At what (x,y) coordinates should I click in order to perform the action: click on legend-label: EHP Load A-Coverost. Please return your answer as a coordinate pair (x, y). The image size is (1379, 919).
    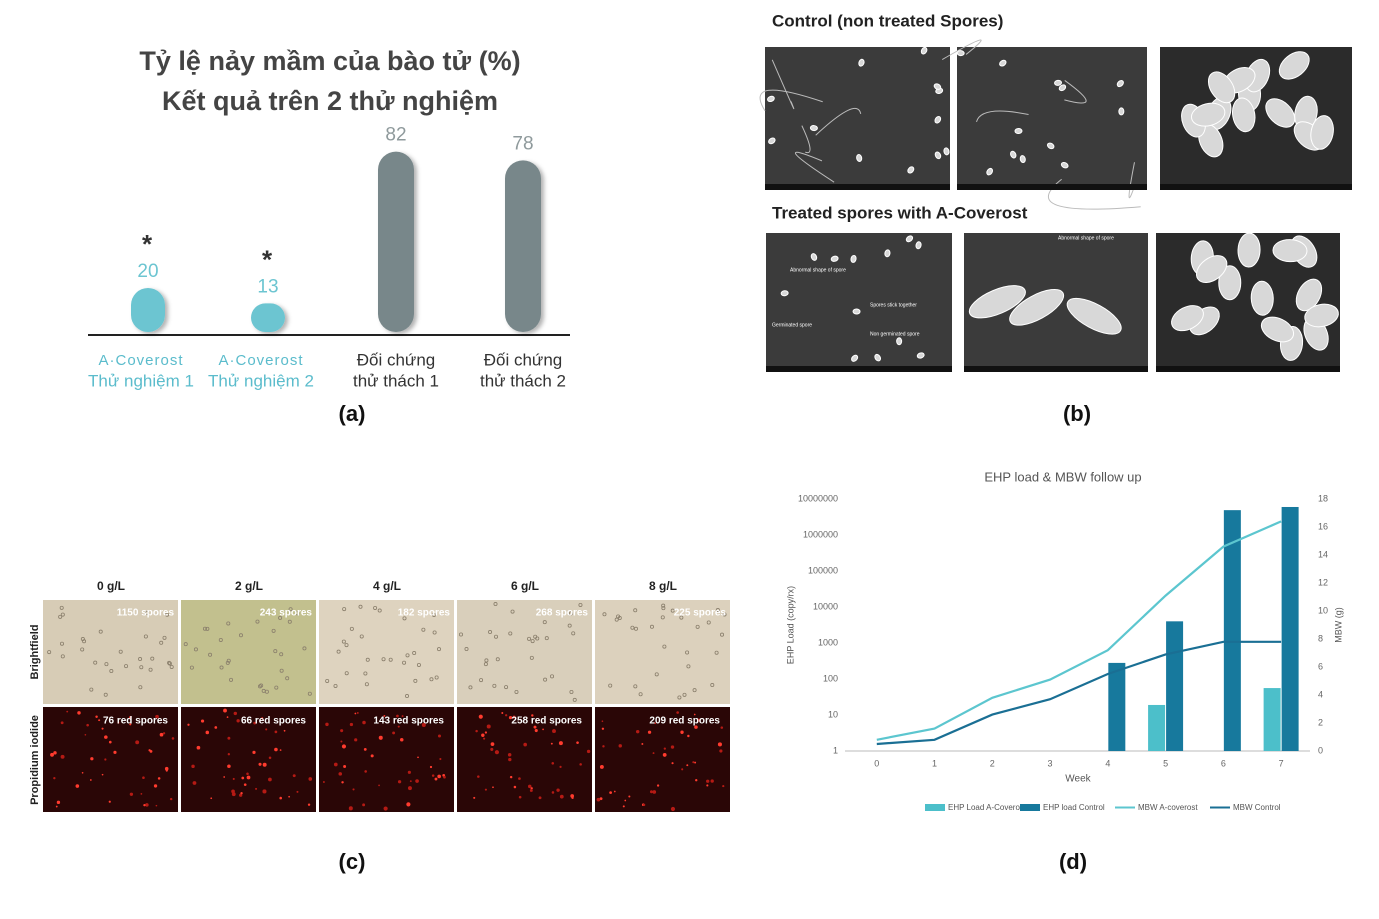
    Looking at the image, I should click on (987, 807).